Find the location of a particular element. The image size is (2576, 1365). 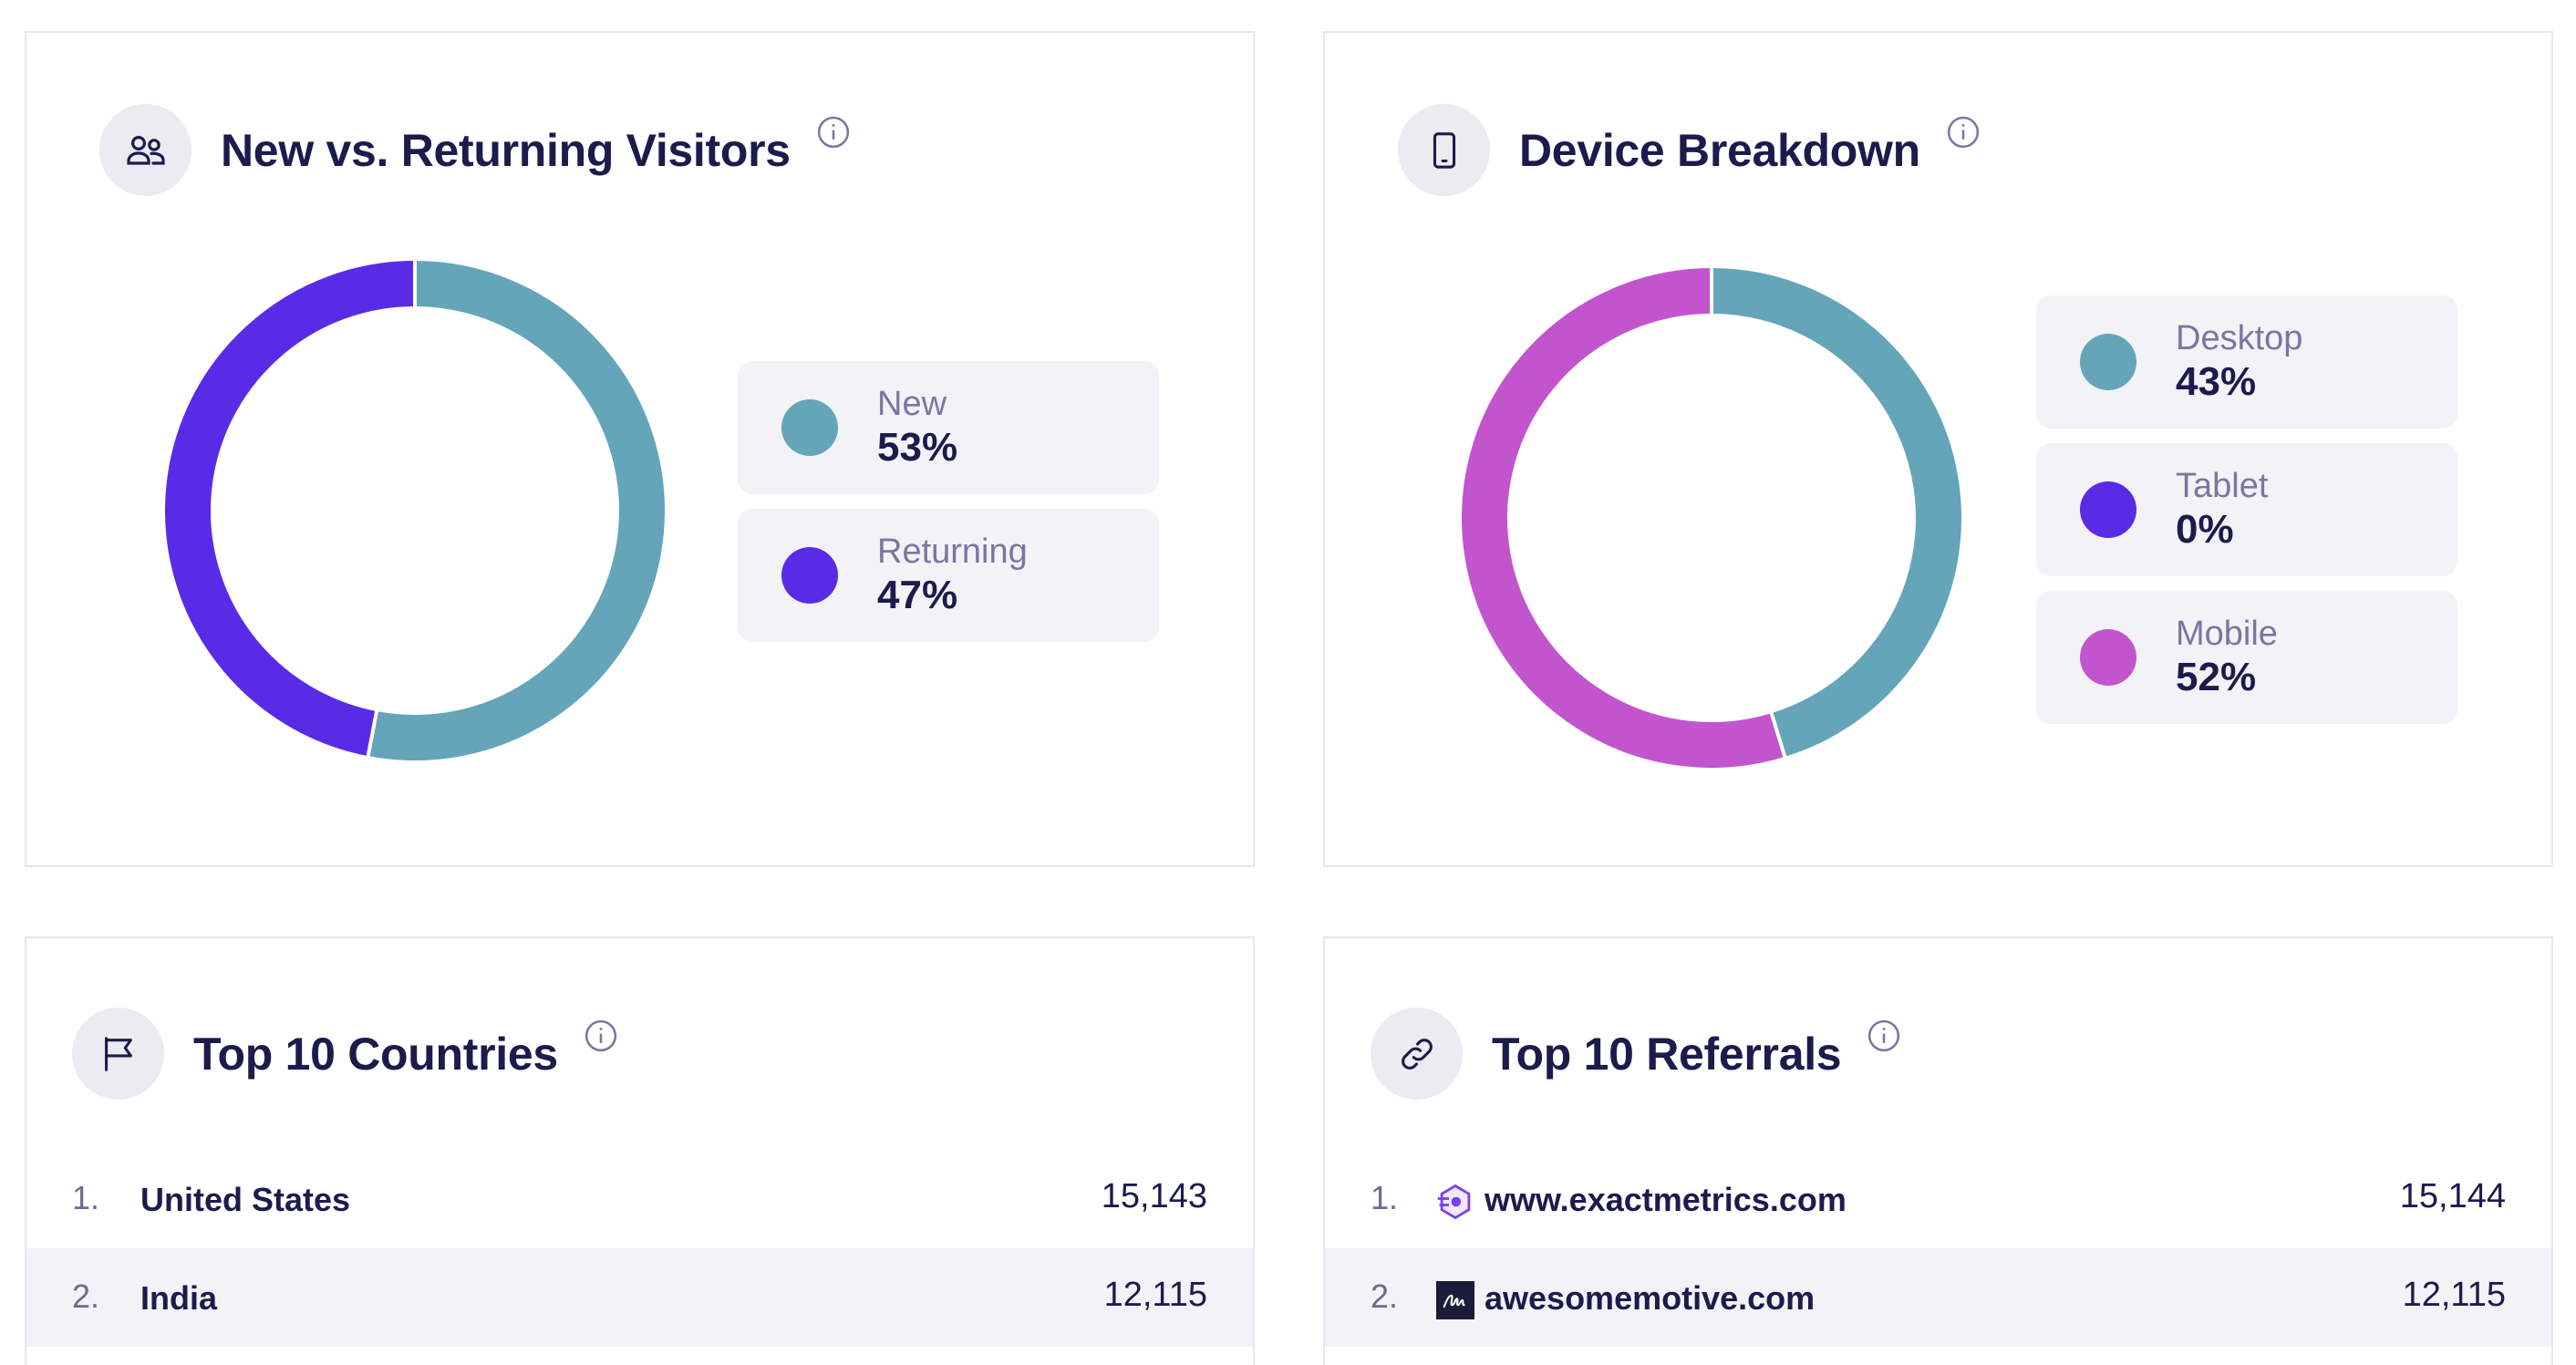

flag-icon is located at coordinates (118, 1054).